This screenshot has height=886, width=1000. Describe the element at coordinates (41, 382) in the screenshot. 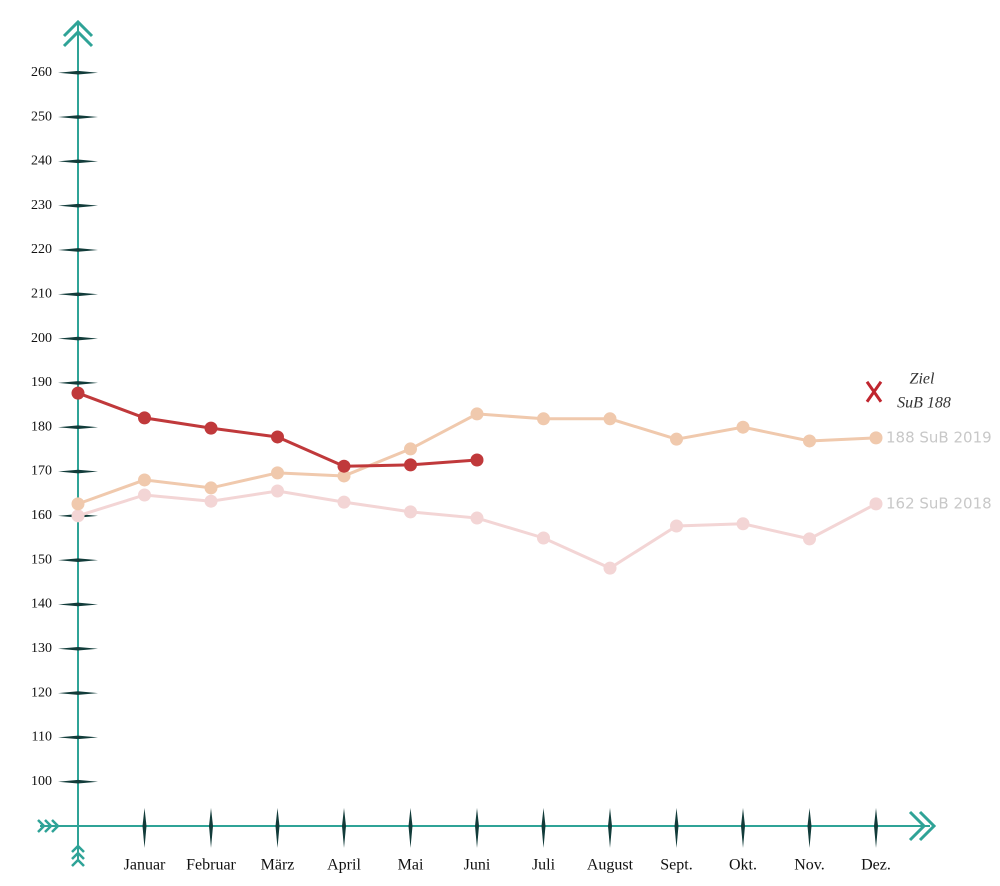

I see `y-tick-label: 190` at that location.